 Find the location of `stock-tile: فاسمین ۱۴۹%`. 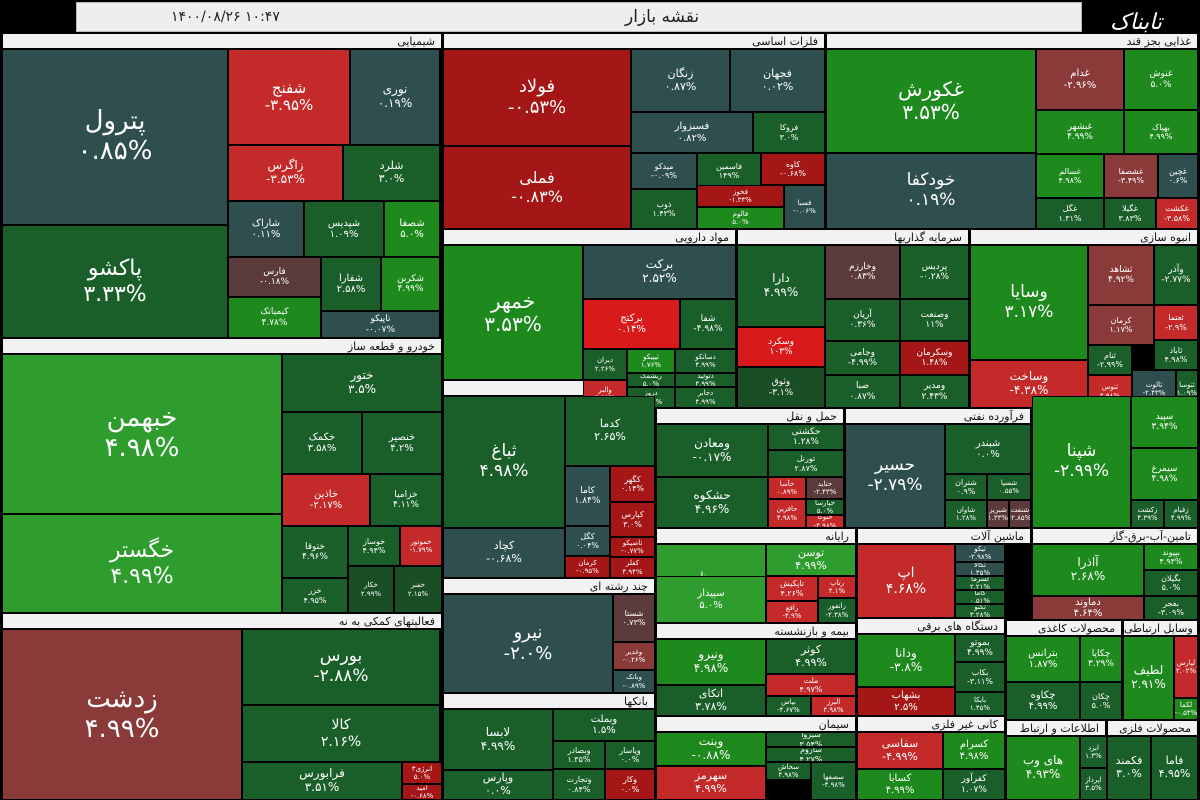

stock-tile: فاسمین ۱۴۹% is located at coordinates (729, 171).